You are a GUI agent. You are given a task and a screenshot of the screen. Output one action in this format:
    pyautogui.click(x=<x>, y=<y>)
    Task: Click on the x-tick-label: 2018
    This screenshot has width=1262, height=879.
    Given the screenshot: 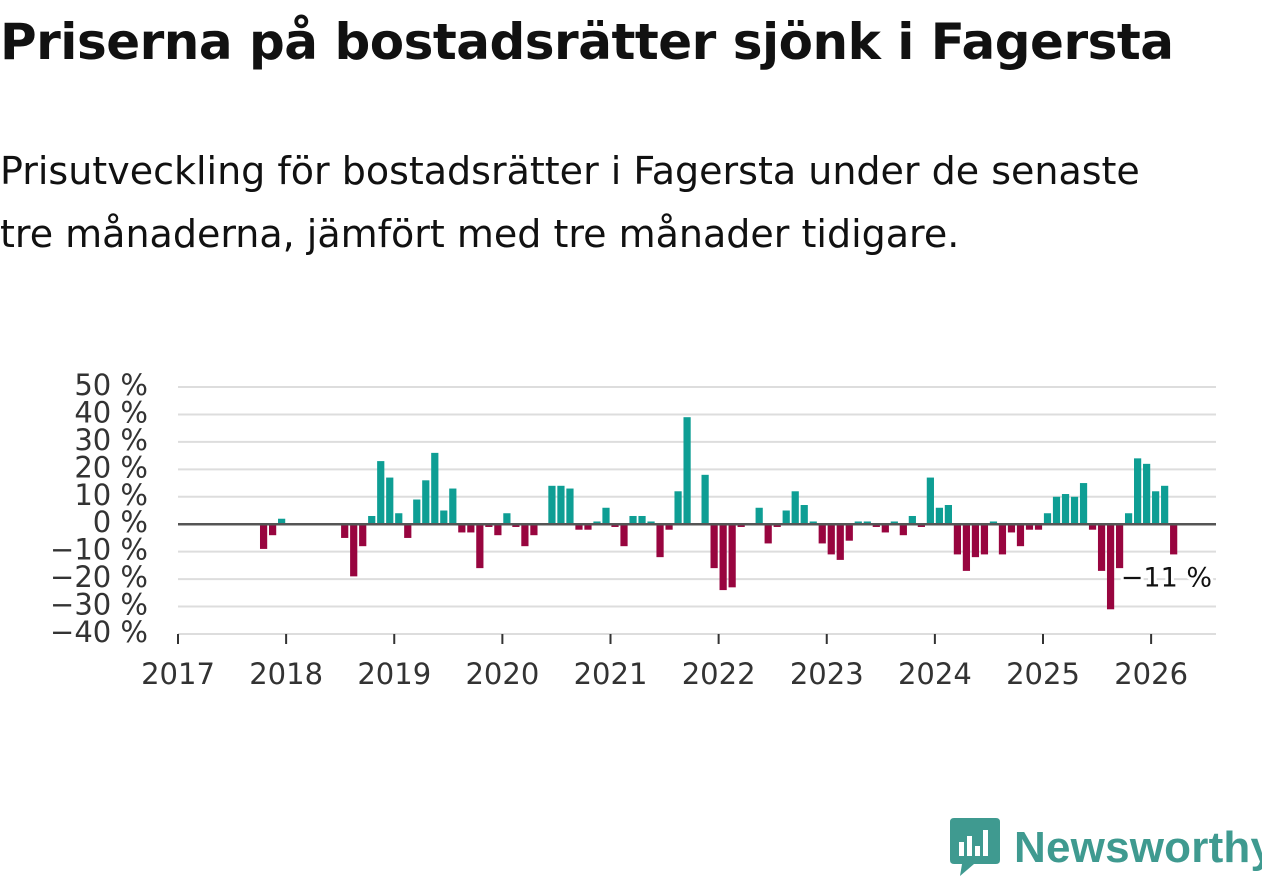 What is the action you would take?
    pyautogui.click(x=286, y=674)
    